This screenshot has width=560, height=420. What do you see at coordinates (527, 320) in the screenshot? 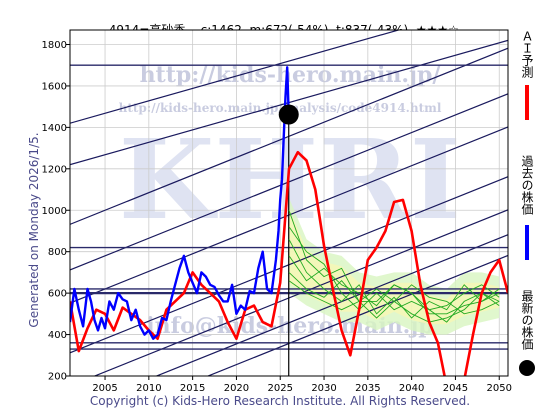
I see `legend-label: 最新の株価` at bounding box center [527, 320].